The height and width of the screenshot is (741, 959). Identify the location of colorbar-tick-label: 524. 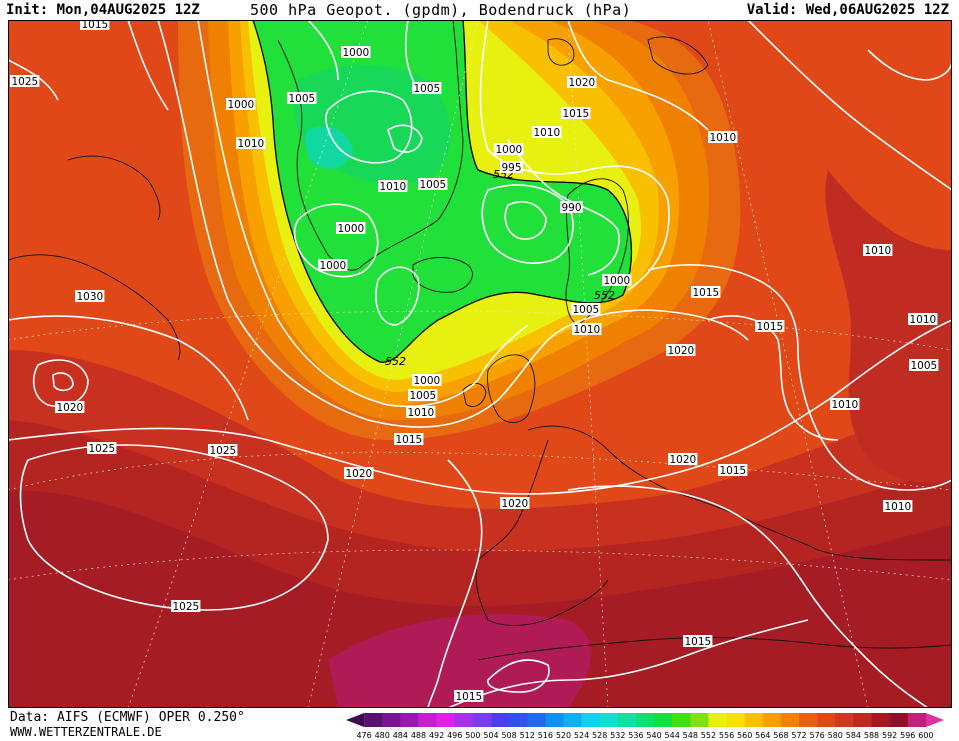
(581, 735).